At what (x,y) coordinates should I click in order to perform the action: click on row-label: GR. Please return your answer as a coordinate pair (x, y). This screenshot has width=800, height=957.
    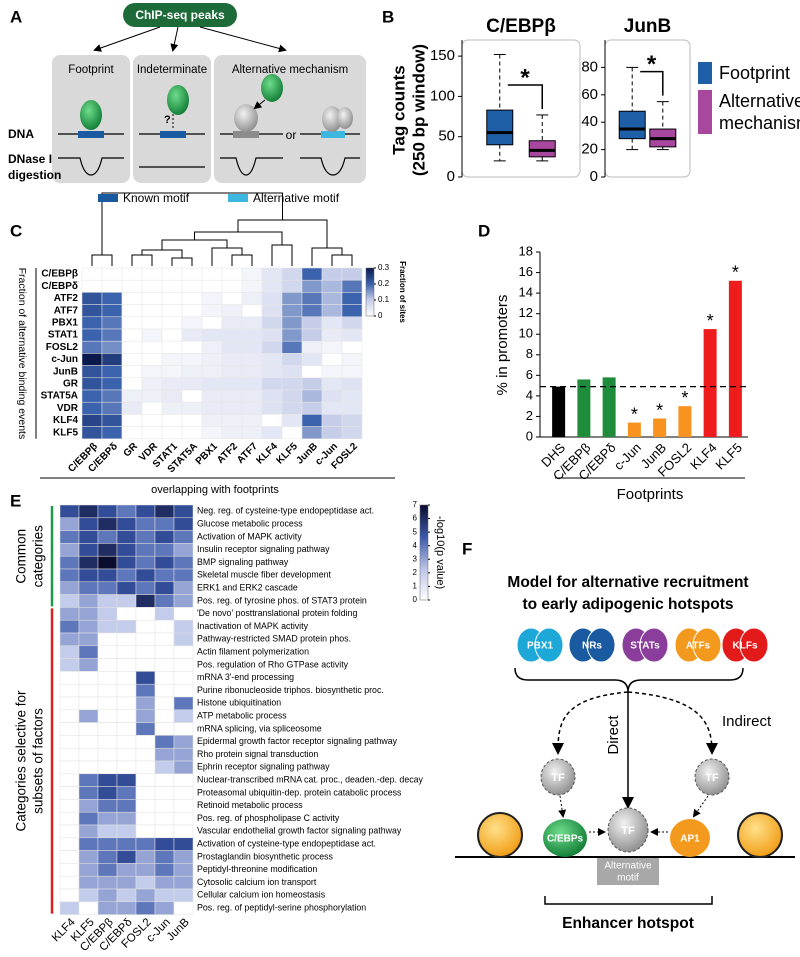
    Looking at the image, I should click on (71, 384).